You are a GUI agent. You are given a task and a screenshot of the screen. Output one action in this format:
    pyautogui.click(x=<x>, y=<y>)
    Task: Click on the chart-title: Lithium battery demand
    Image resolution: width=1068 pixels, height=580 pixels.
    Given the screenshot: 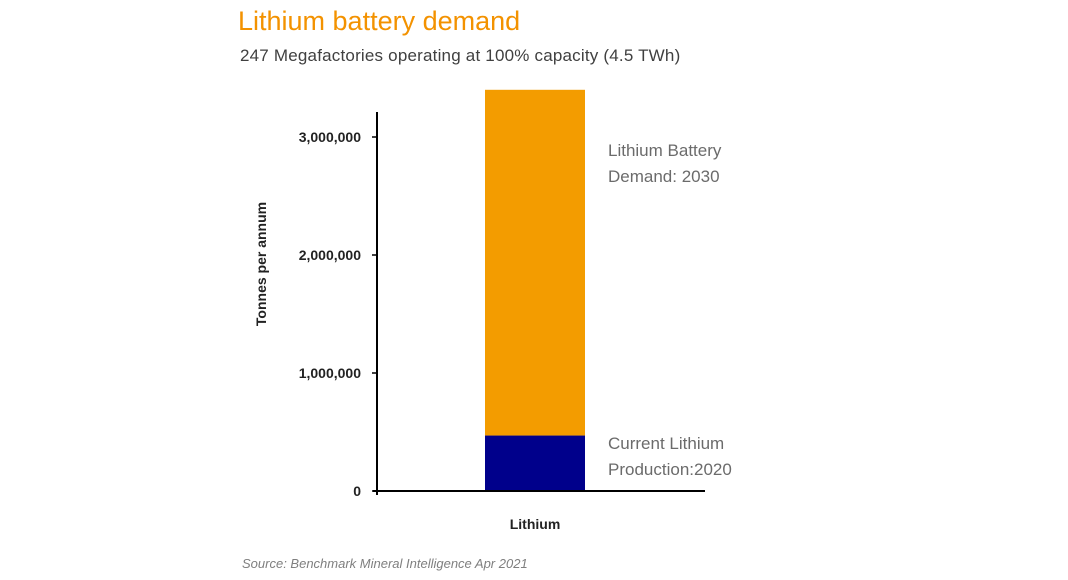 What is the action you would take?
    pyautogui.click(x=379, y=21)
    